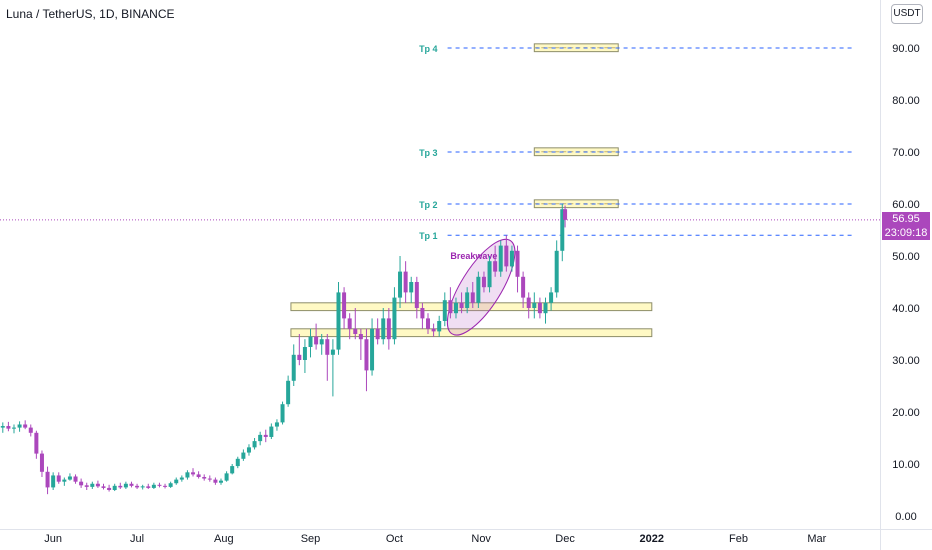  What do you see at coordinates (906, 361) in the screenshot?
I see `y-tick-label: 30.00` at bounding box center [906, 361].